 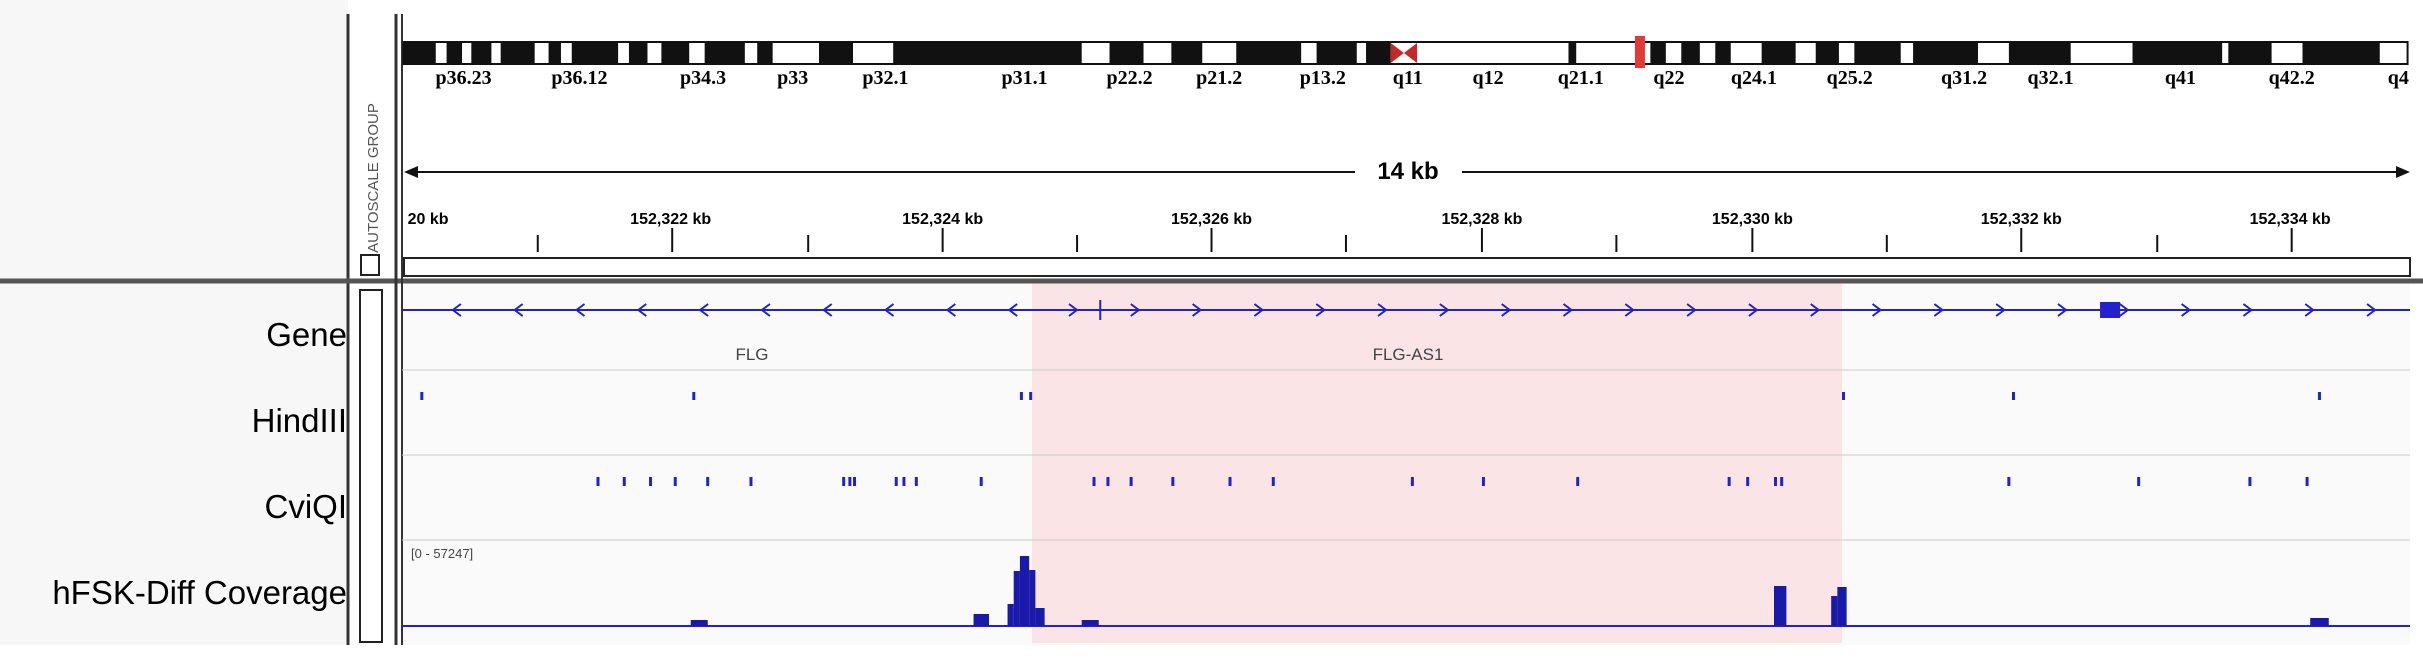 What do you see at coordinates (1581, 78) in the screenshot?
I see `cytoband-label: q21.1` at bounding box center [1581, 78].